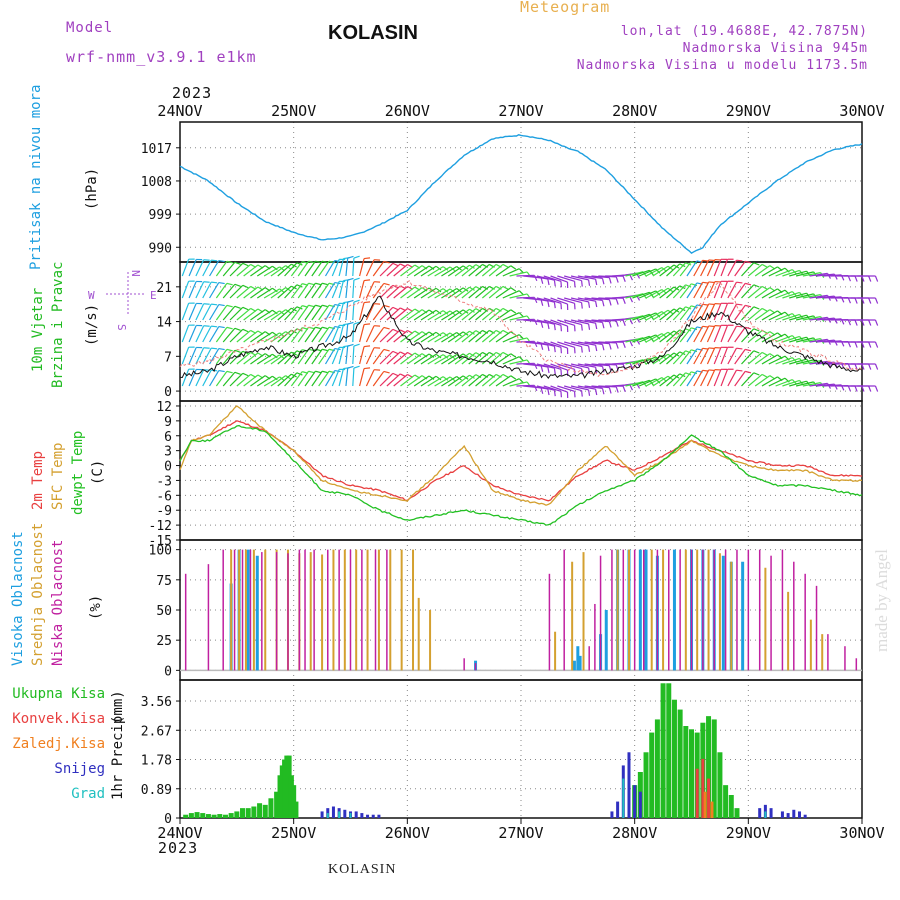 Image resolution: width=900 pixels, height=900 pixels. I want to click on y-tick-label: 1.78, so click(156, 761).